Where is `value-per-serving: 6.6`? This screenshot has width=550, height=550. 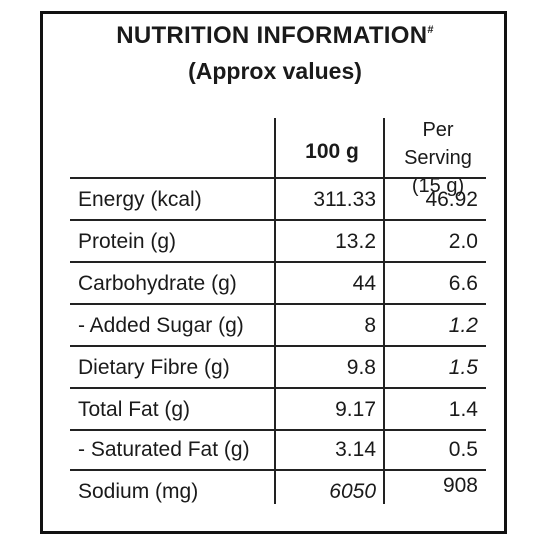 value-per-serving: 6.6 is located at coordinates (463, 283).